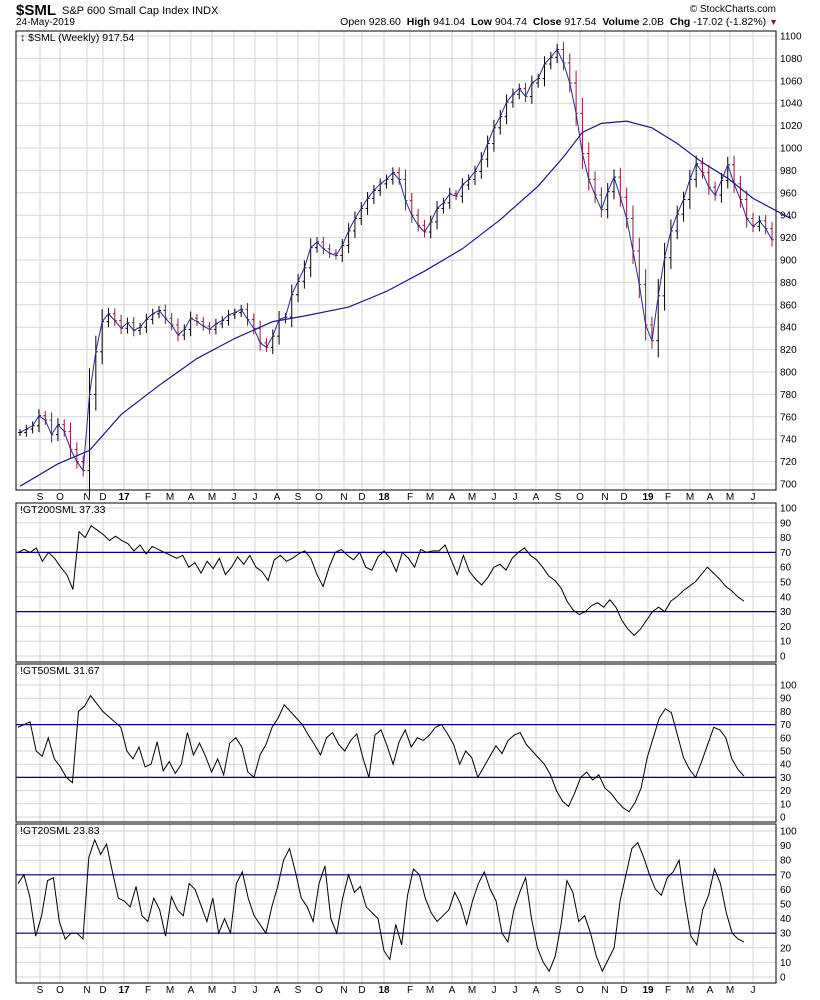 The height and width of the screenshot is (1000, 820). I want to click on y-tick-label: 1020, so click(791, 126).